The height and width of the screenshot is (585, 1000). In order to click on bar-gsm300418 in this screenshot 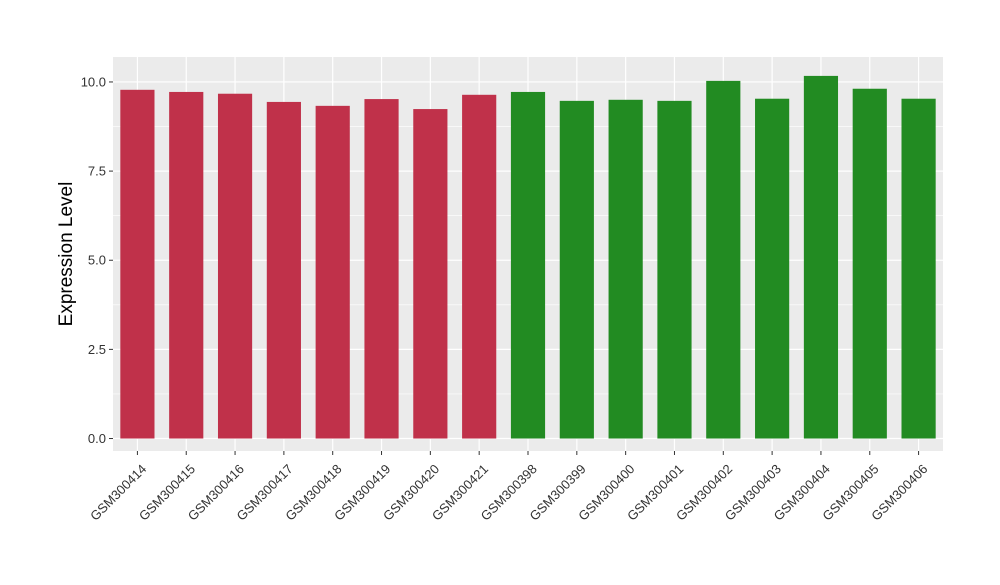, I will do `click(332, 272)`.